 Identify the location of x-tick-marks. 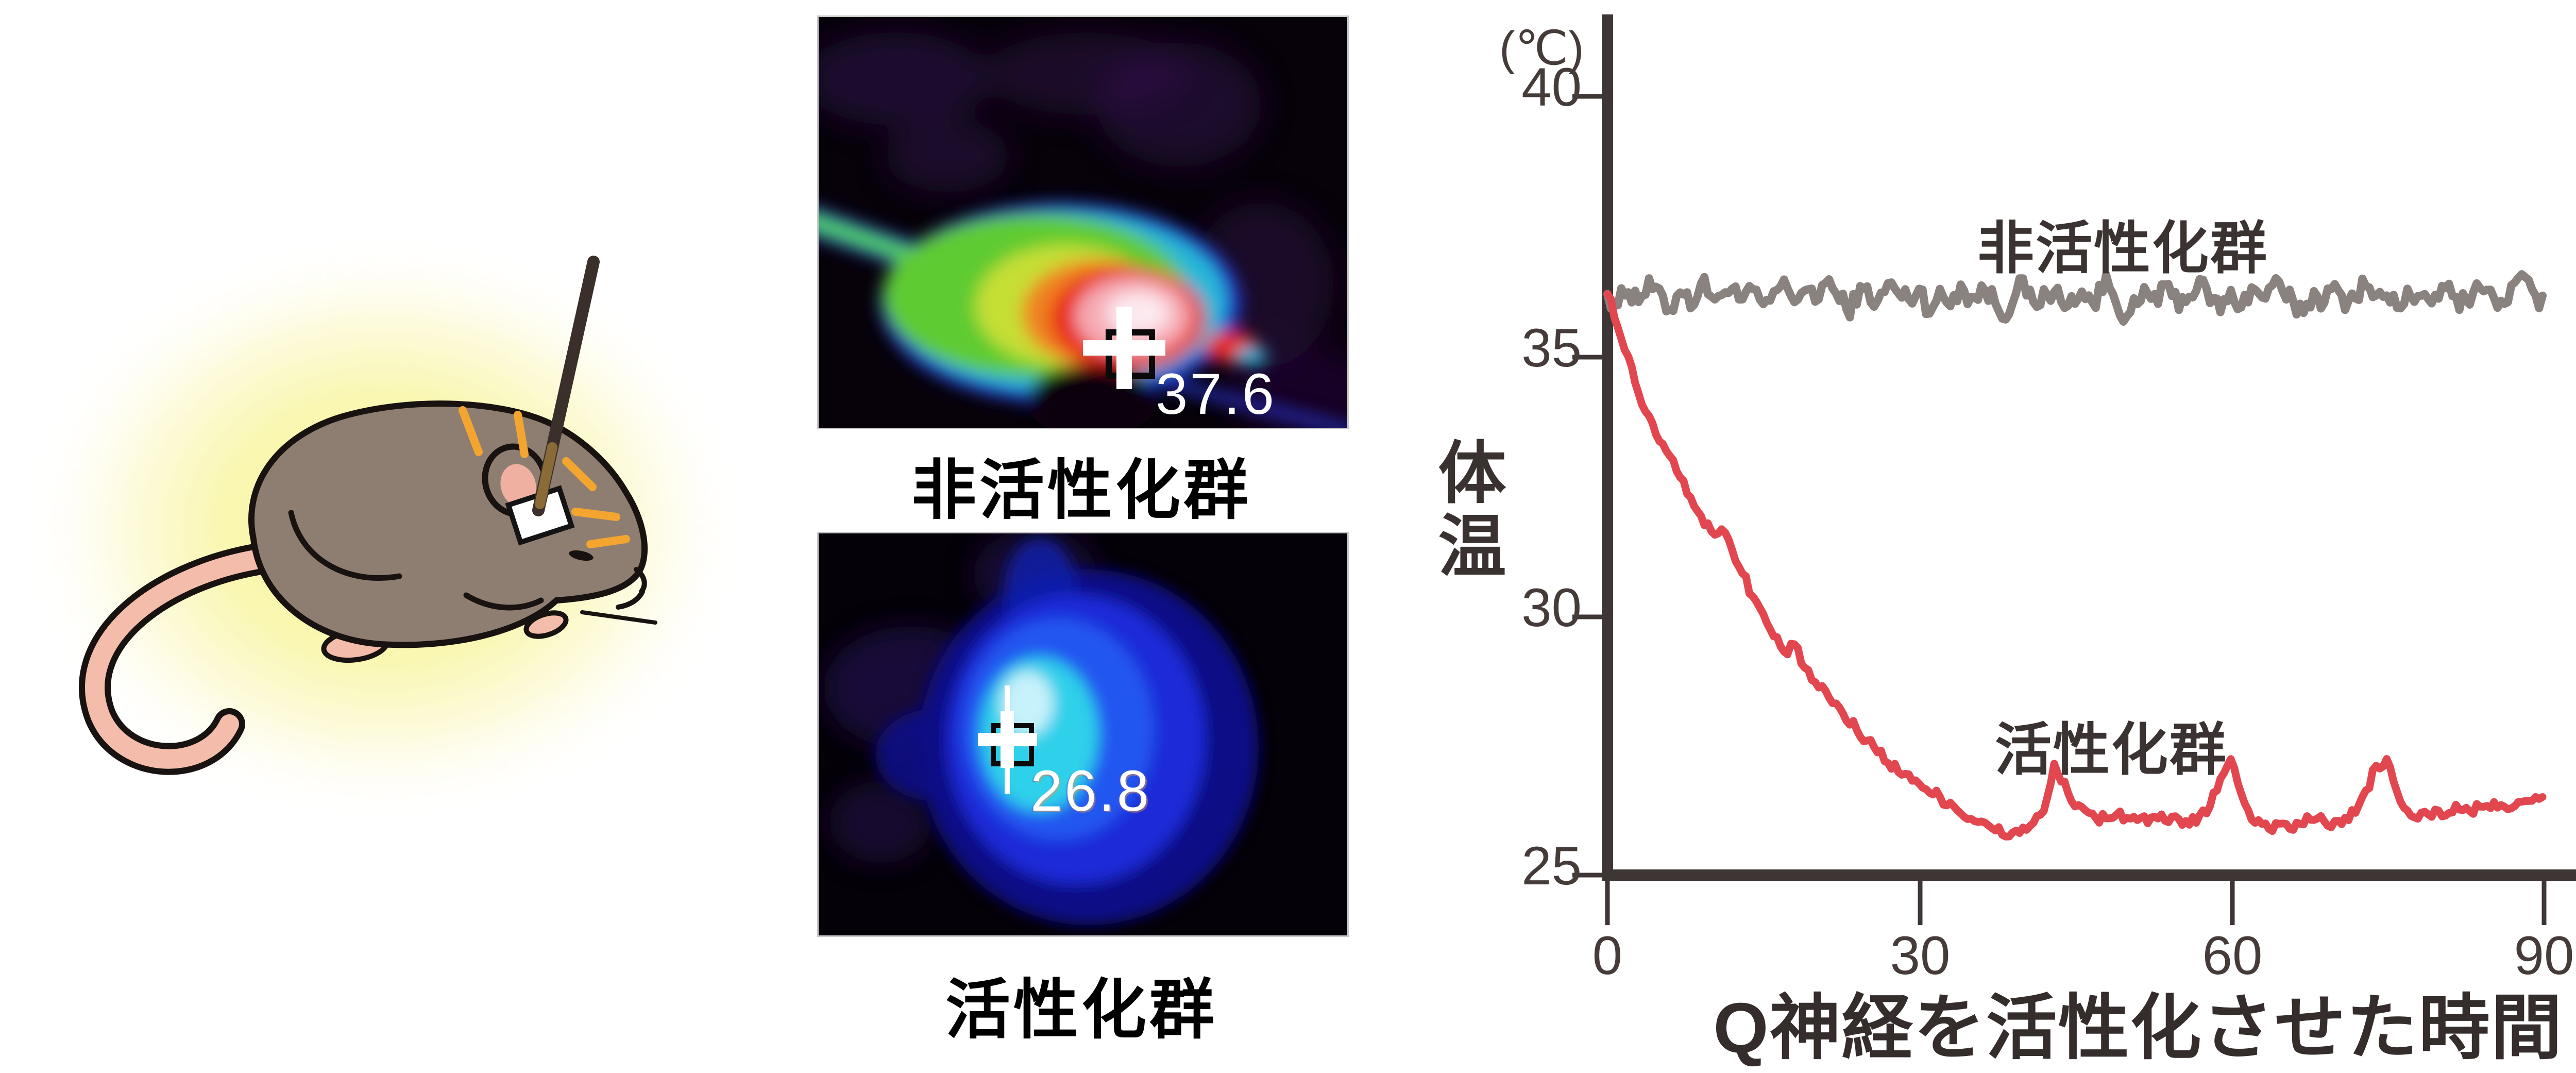
(2076, 903).